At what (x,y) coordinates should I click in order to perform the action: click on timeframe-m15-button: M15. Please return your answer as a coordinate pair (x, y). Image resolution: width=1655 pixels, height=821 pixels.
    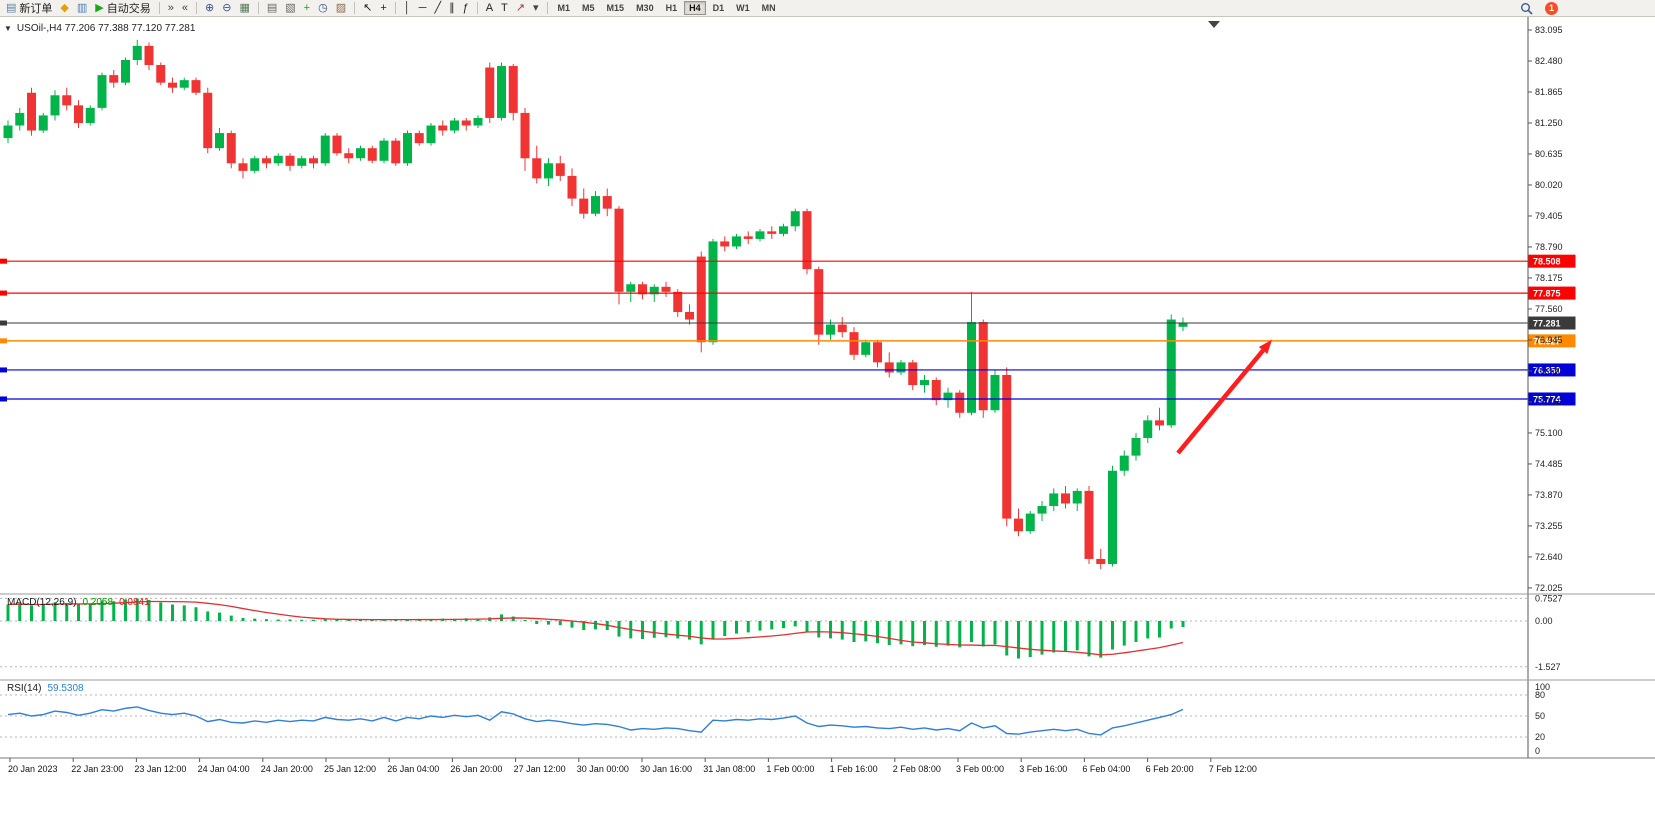
    Looking at the image, I should click on (616, 8).